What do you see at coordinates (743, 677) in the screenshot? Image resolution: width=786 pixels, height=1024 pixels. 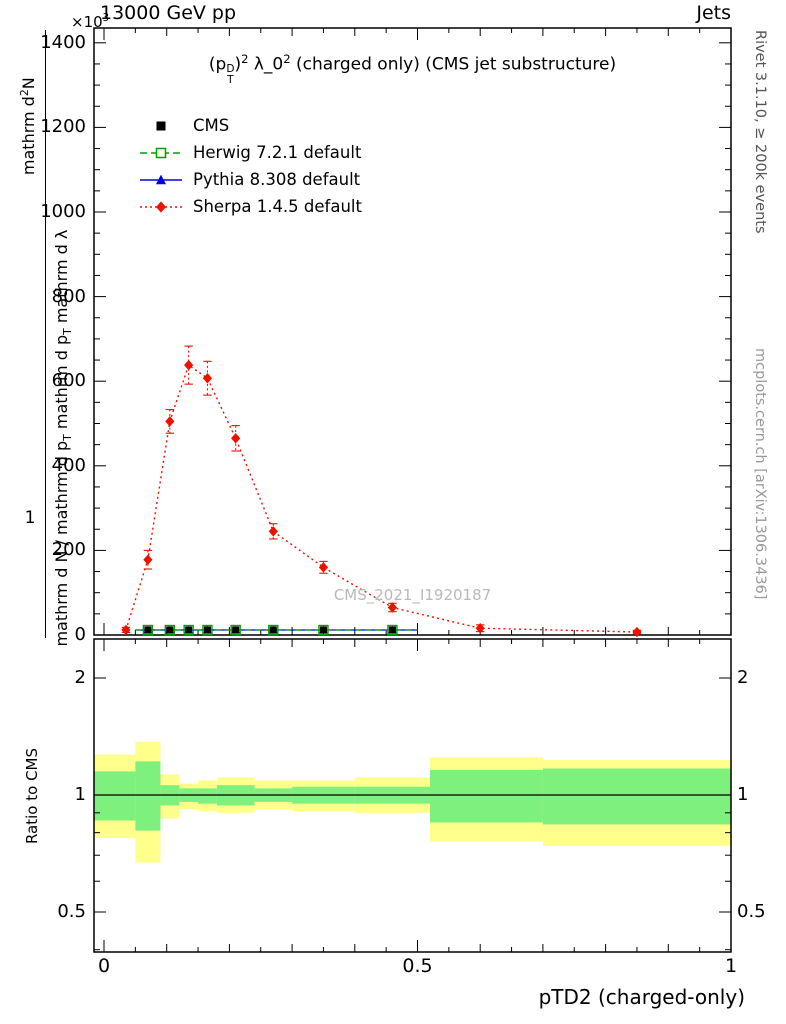 I see `ratio-tick-label-right: 2` at bounding box center [743, 677].